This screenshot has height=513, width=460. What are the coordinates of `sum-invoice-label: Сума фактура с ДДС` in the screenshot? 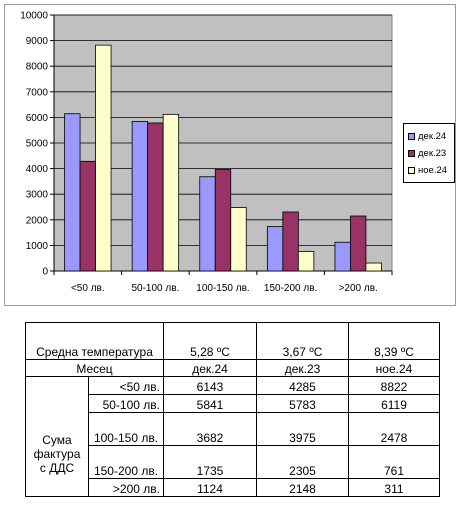 It's located at (57, 436).